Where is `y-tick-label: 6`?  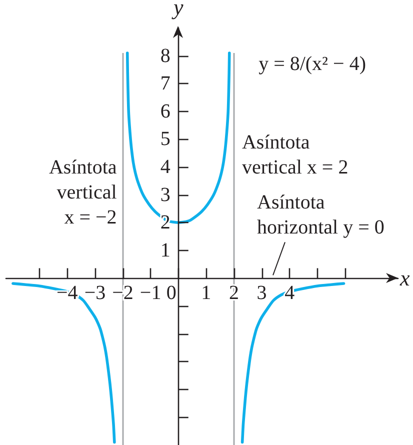 y-tick-label: 6 is located at coordinates (165, 111).